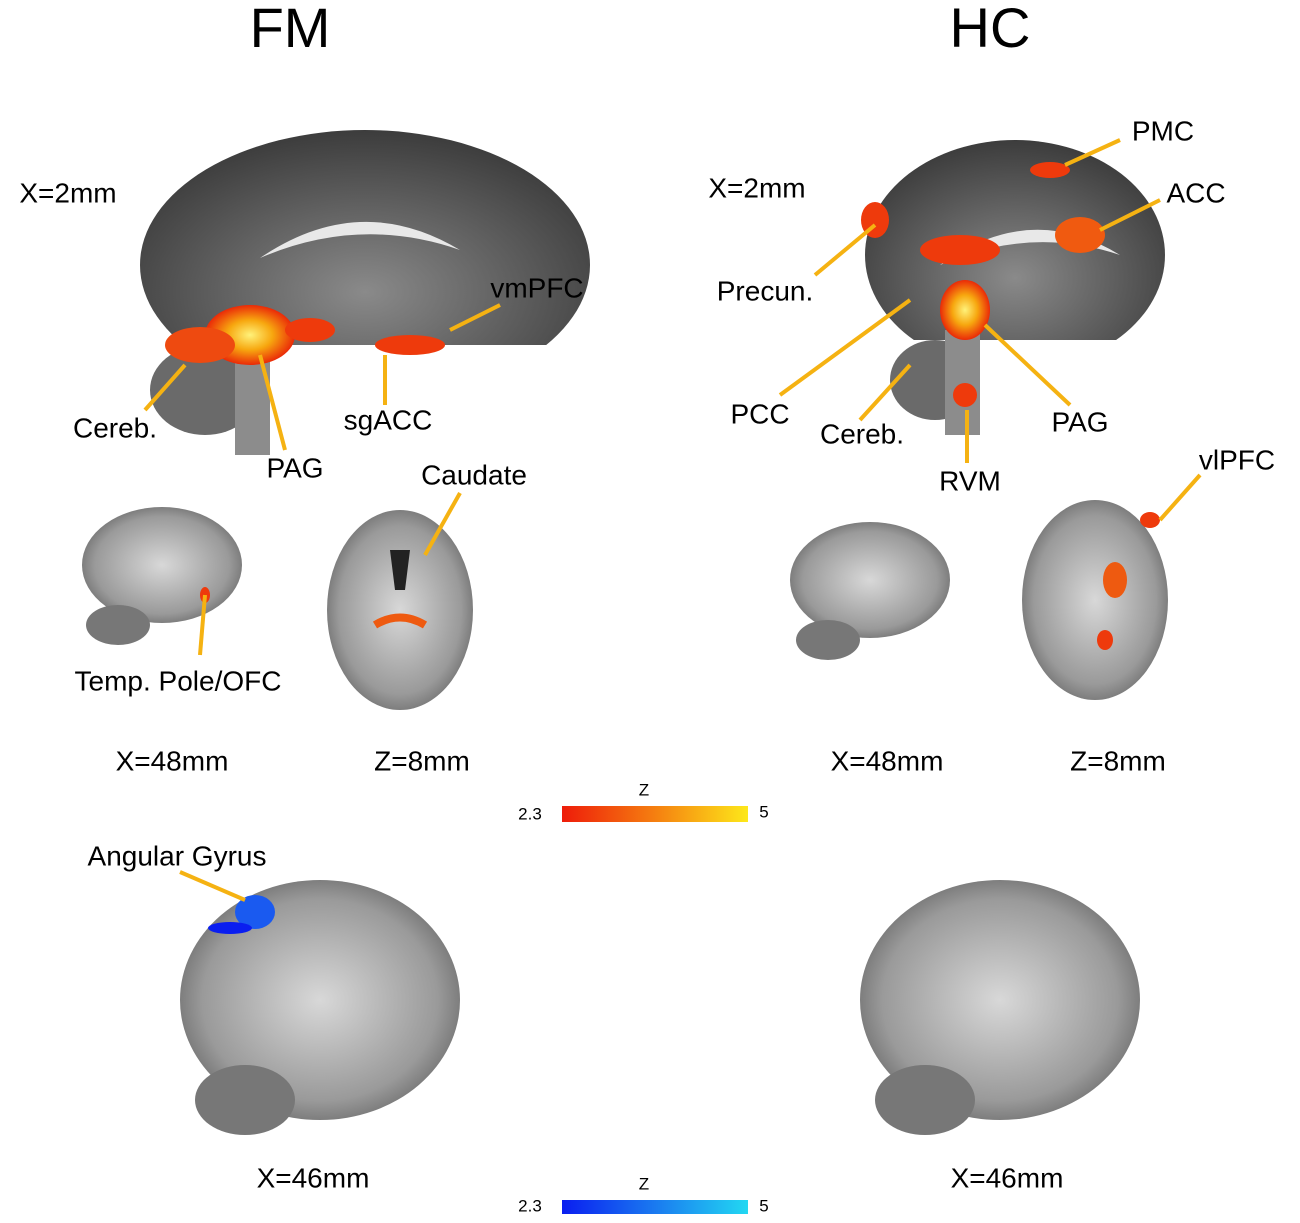  I want to click on region-label: Precun., so click(765, 290).